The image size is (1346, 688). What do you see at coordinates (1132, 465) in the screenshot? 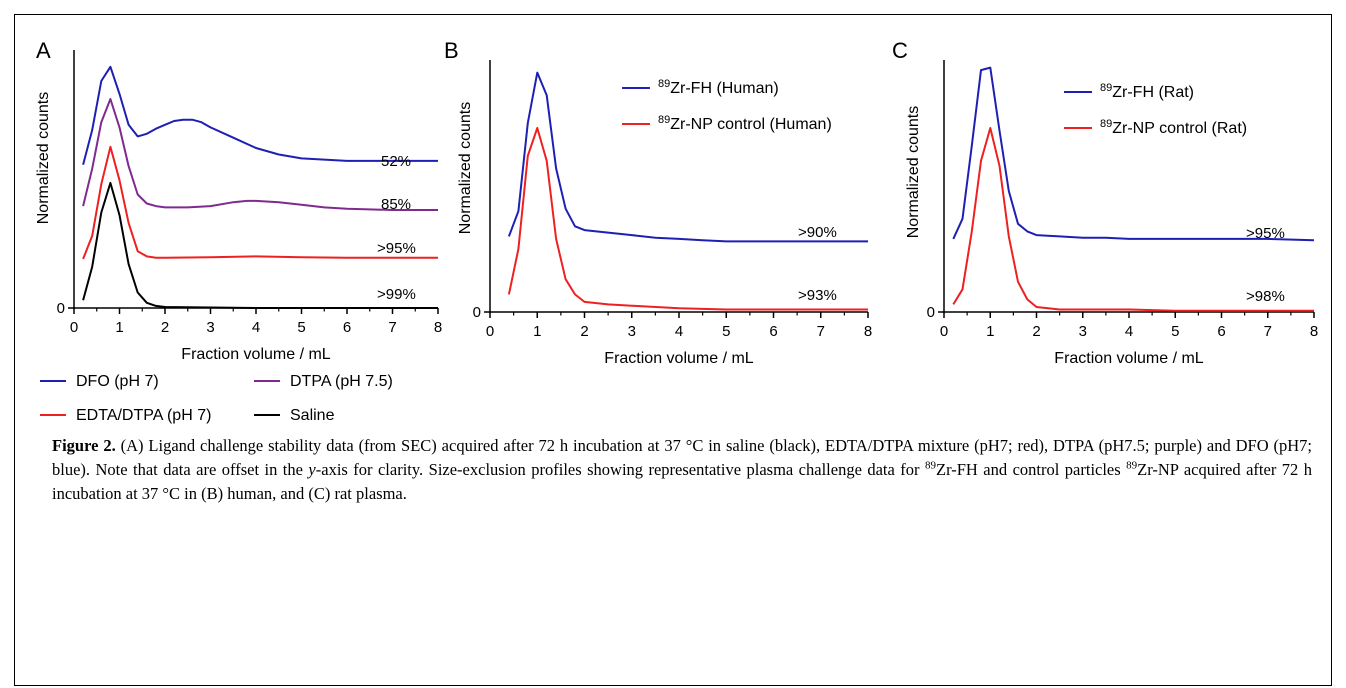
I see `caption-sup-2: 89` at bounding box center [1132, 465].